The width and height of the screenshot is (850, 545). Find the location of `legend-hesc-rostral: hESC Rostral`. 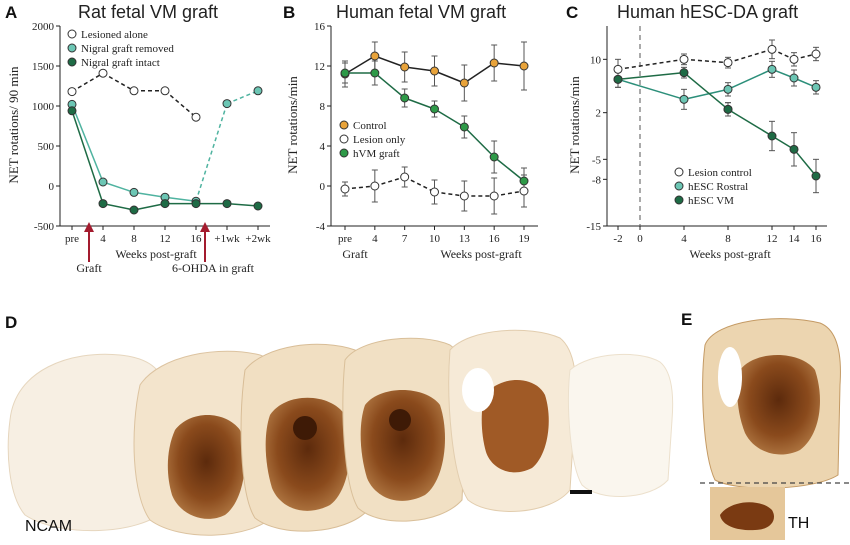

legend-hesc-rostral: hESC Rostral is located at coordinates (718, 187).